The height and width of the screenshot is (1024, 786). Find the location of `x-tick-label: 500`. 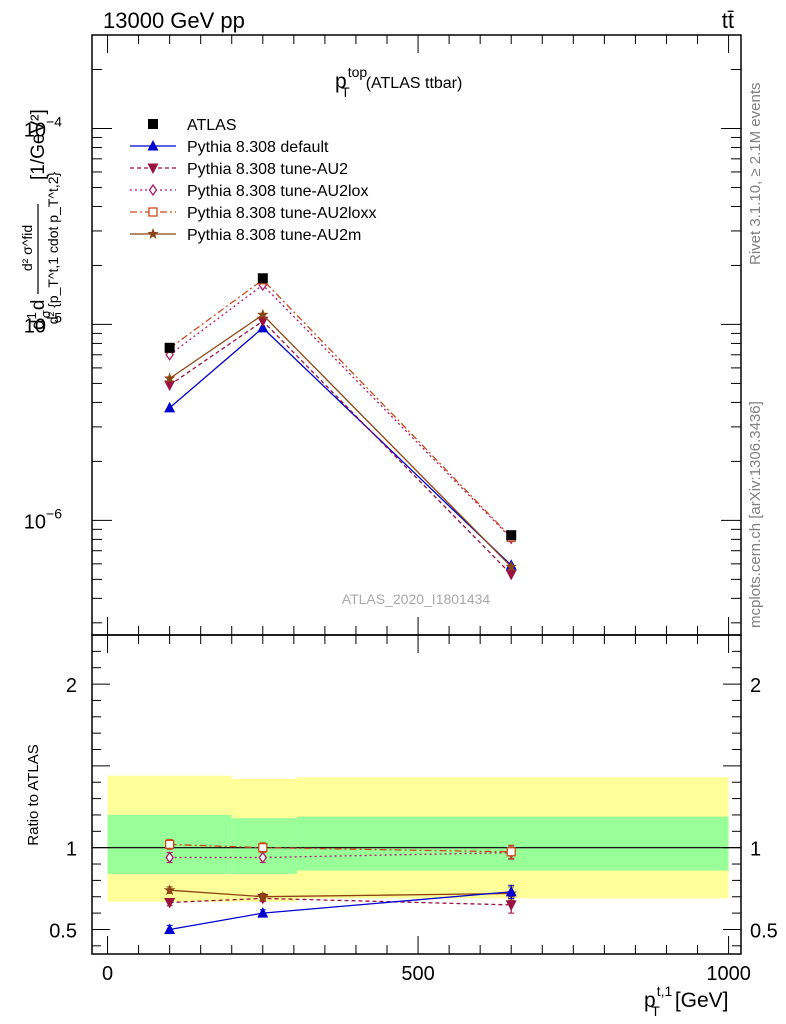

x-tick-label: 500 is located at coordinates (417, 974).